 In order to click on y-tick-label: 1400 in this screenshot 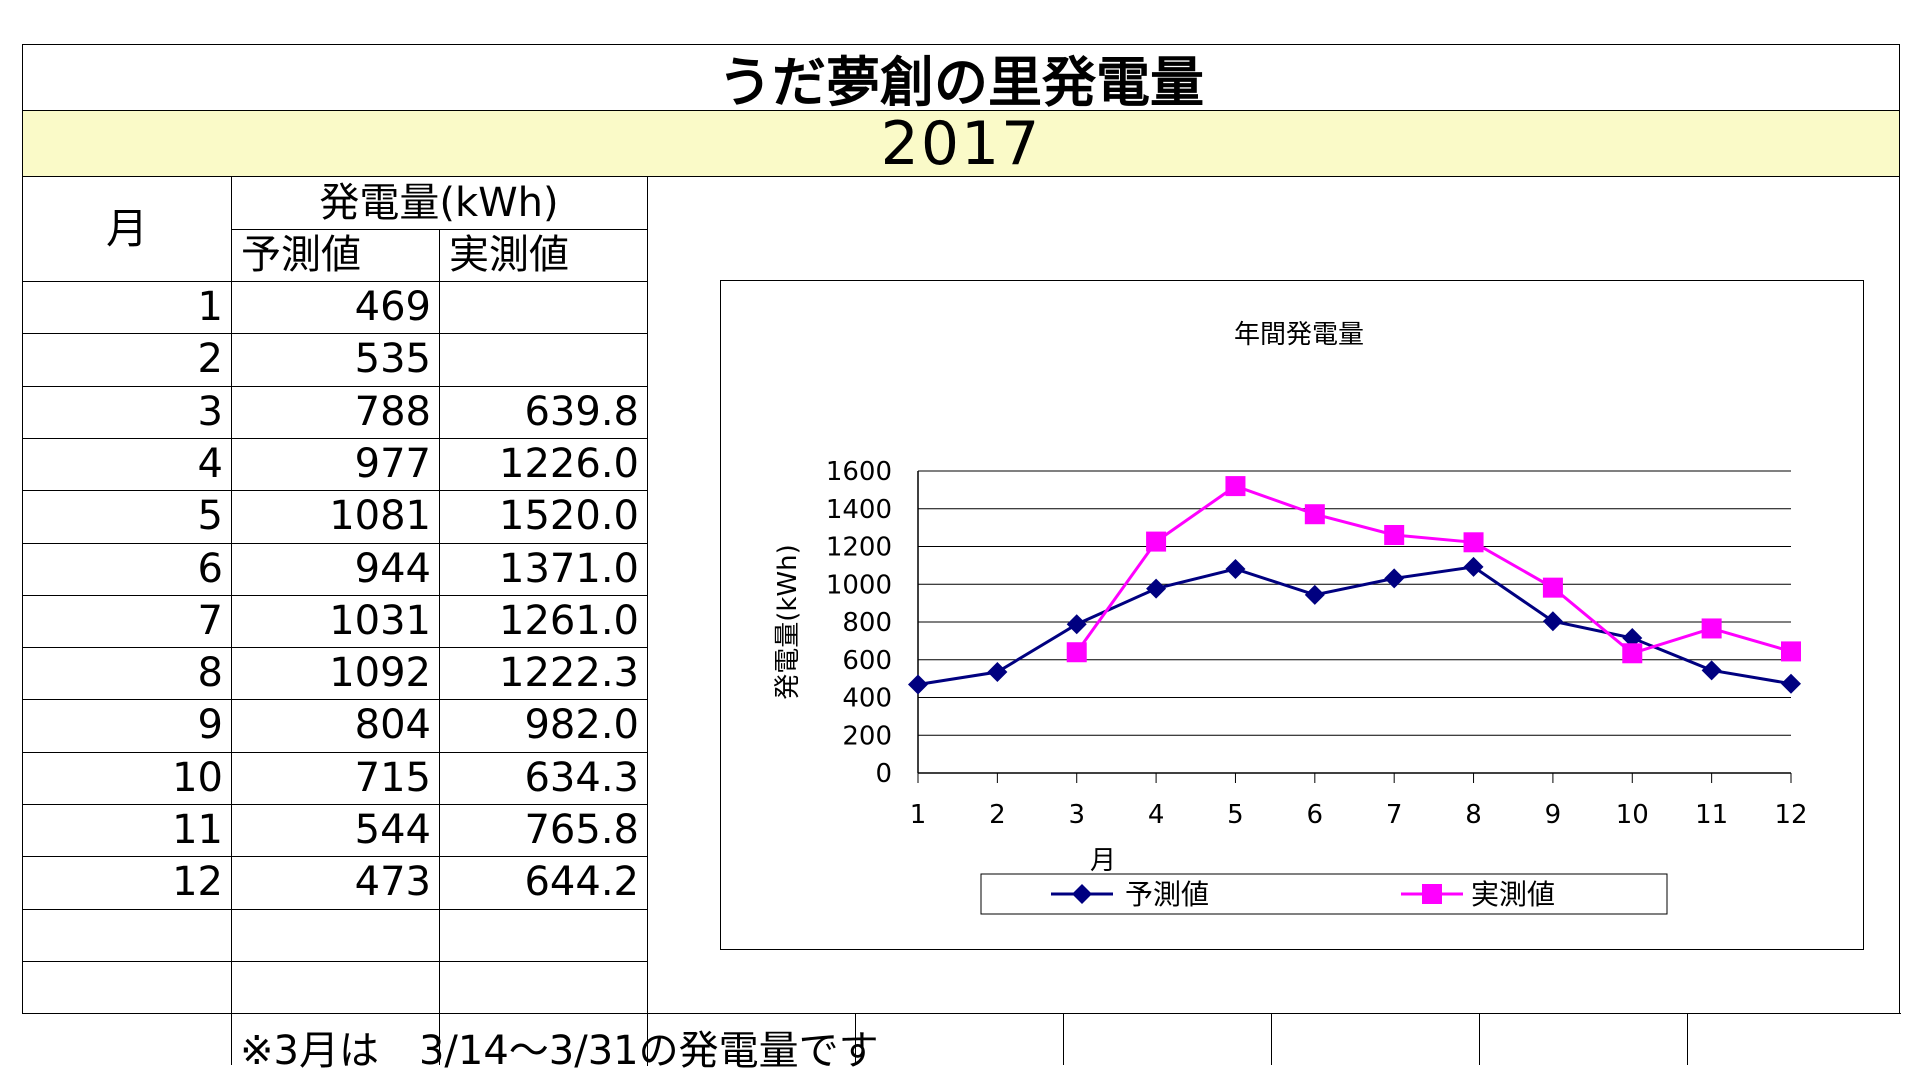, I will do `click(859, 510)`.